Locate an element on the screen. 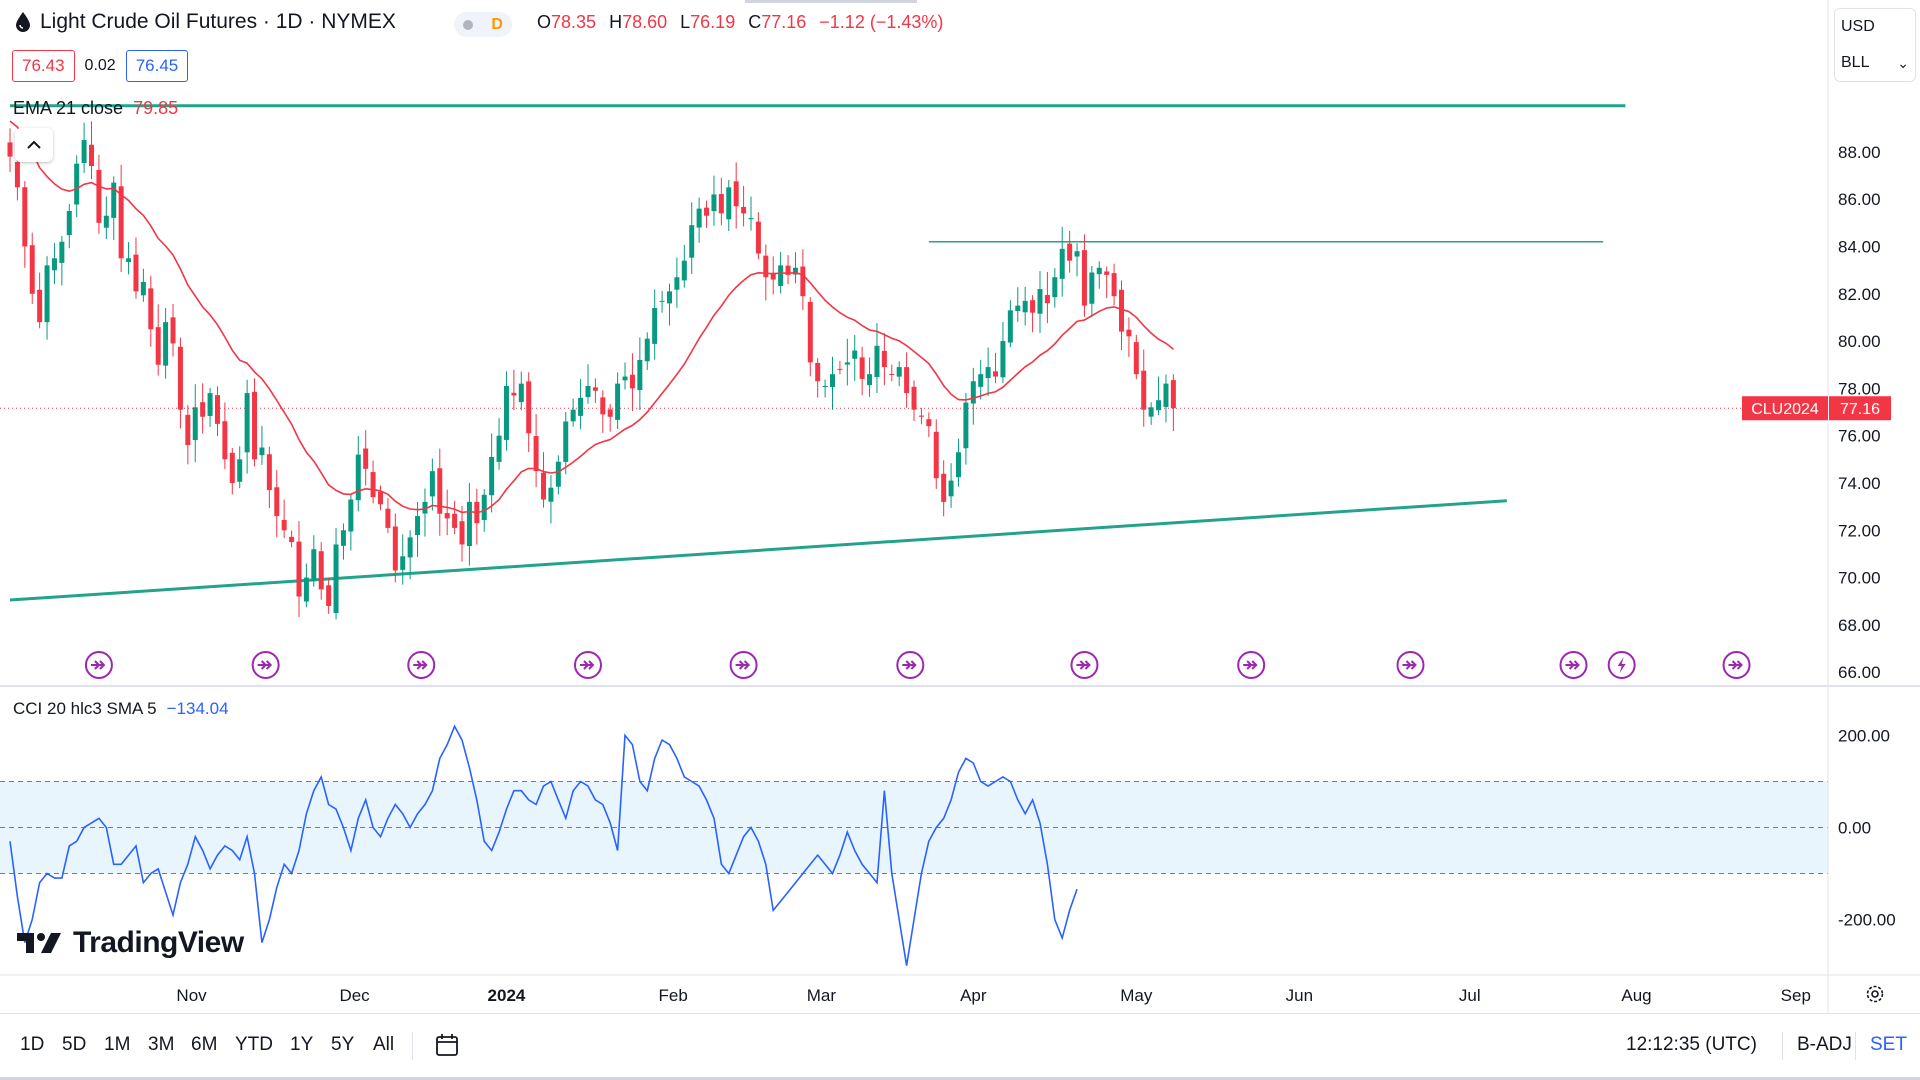 The width and height of the screenshot is (1920, 1080). range-button-5d: 5D is located at coordinates (74, 1044).